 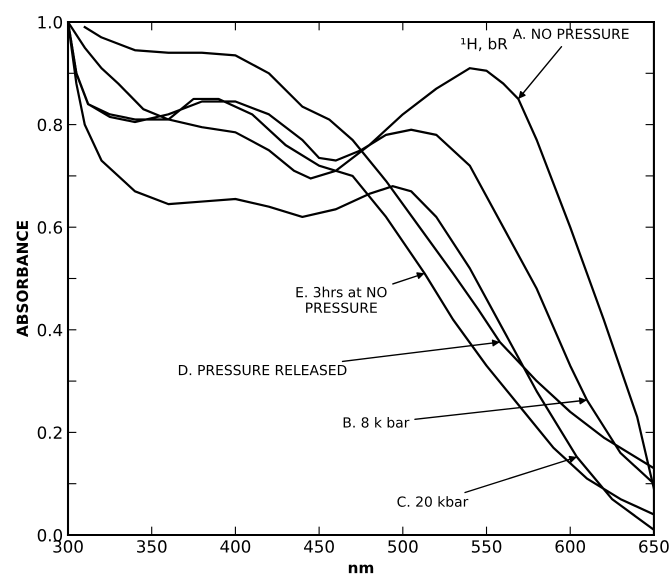 I want to click on x-tick-label: 550, so click(x=487, y=546).